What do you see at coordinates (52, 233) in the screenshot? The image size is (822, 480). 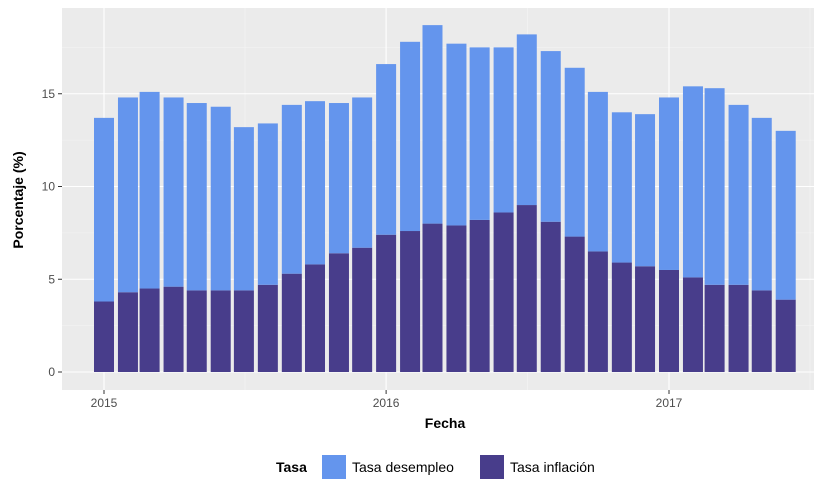 I see `y-axis: 0 5 10 15` at bounding box center [52, 233].